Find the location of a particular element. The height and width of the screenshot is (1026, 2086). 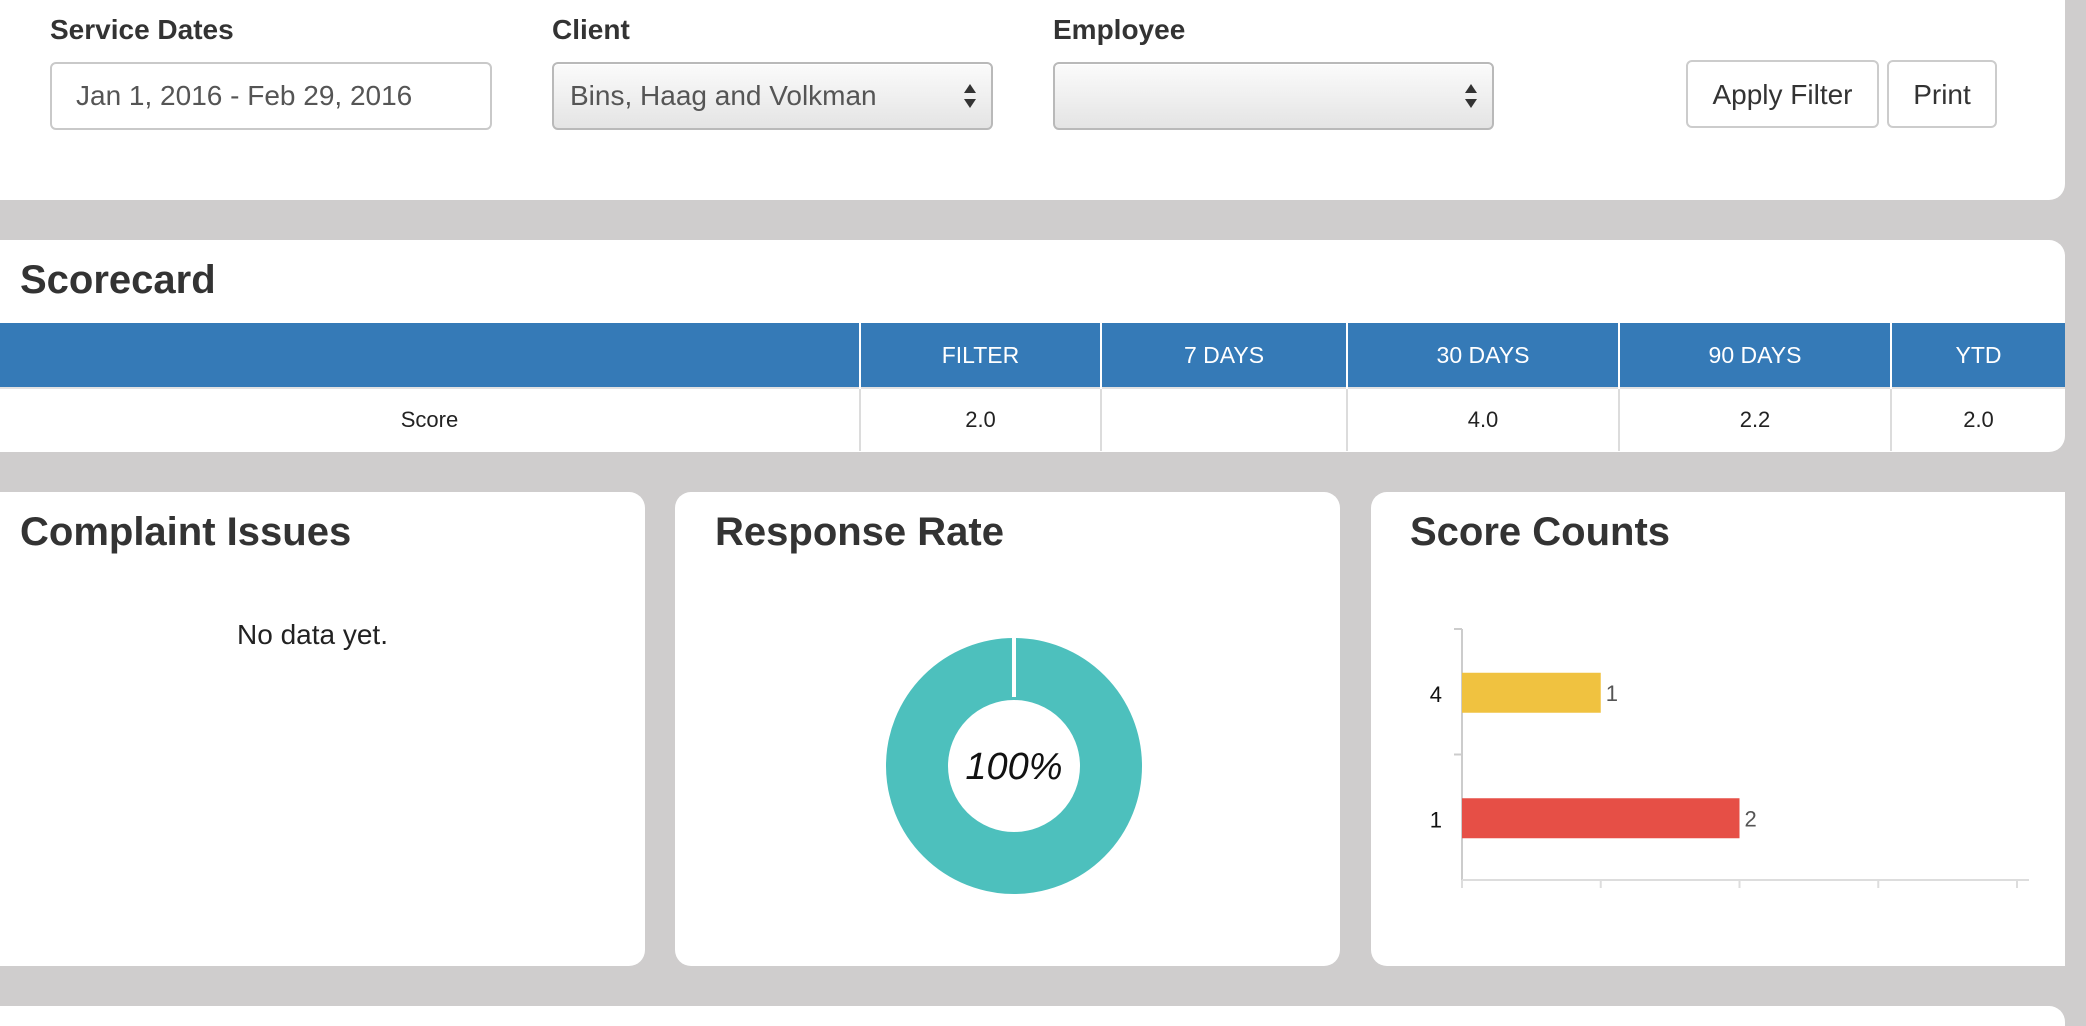

scorecard-header-filter: FILTER is located at coordinates (981, 355).